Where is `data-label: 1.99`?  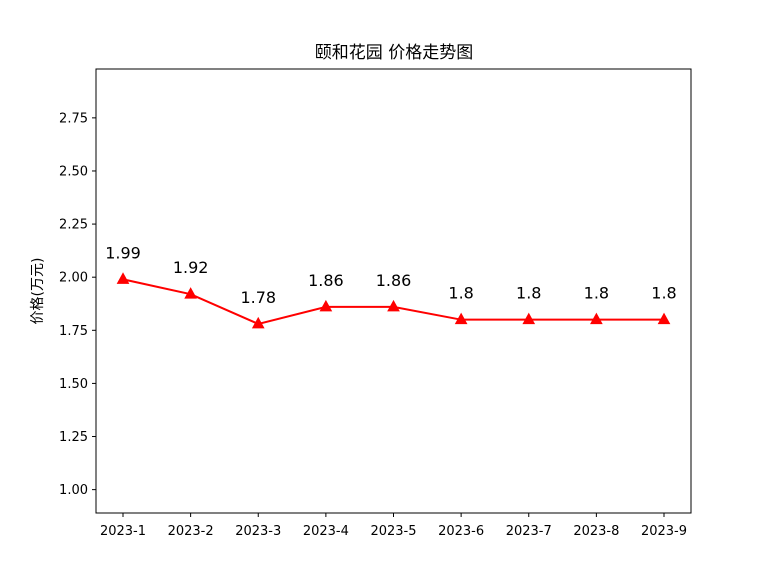 data-label: 1.99 is located at coordinates (123, 252).